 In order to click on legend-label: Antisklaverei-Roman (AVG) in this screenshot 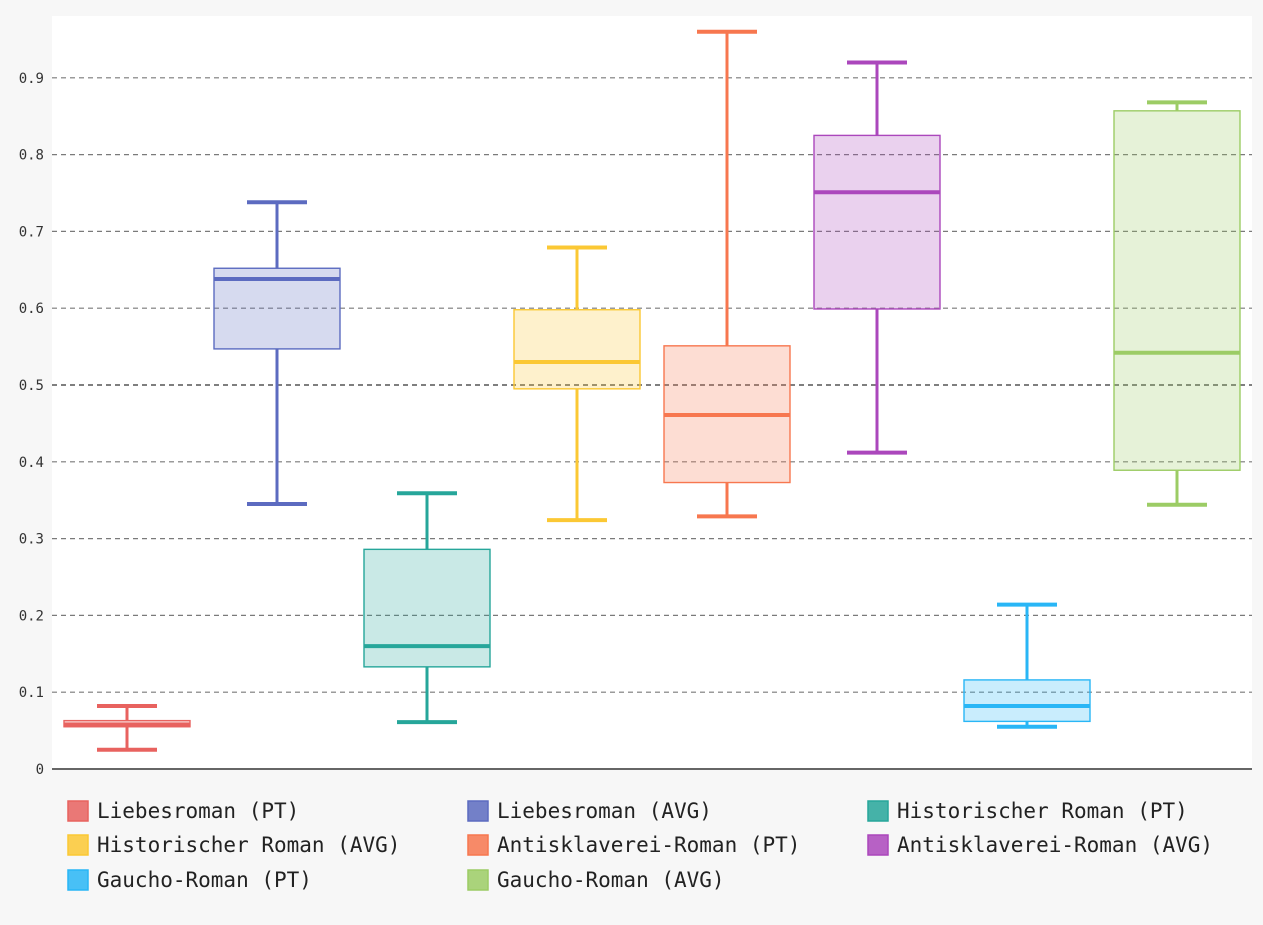, I will do `click(1055, 845)`.